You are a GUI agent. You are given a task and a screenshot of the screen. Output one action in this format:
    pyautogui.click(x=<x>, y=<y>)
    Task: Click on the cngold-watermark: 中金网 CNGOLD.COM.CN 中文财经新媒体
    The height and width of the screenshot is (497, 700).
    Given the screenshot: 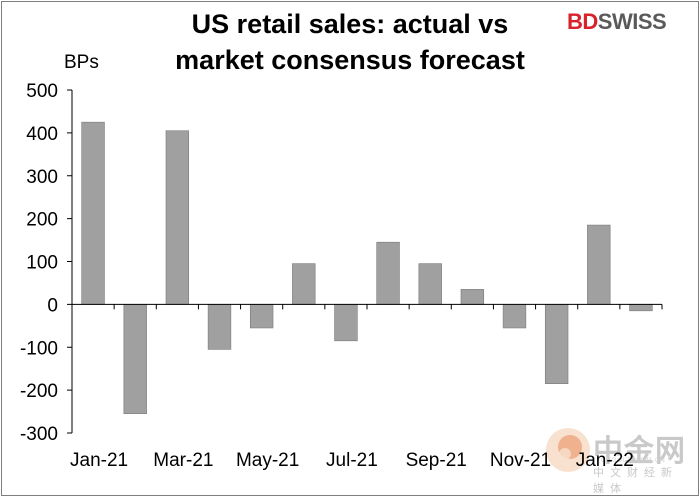 What is the action you would take?
    pyautogui.click(x=618, y=457)
    